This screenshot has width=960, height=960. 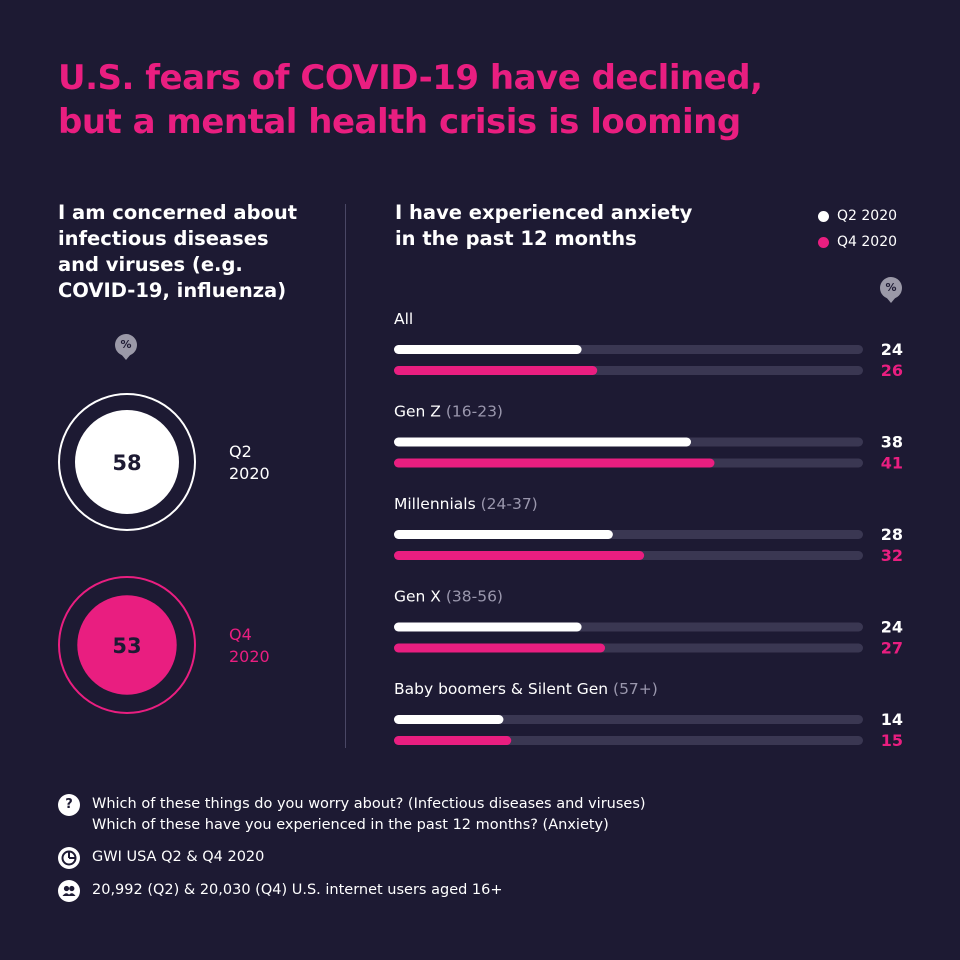 I want to click on category-age-range: (24-37), so click(x=507, y=504).